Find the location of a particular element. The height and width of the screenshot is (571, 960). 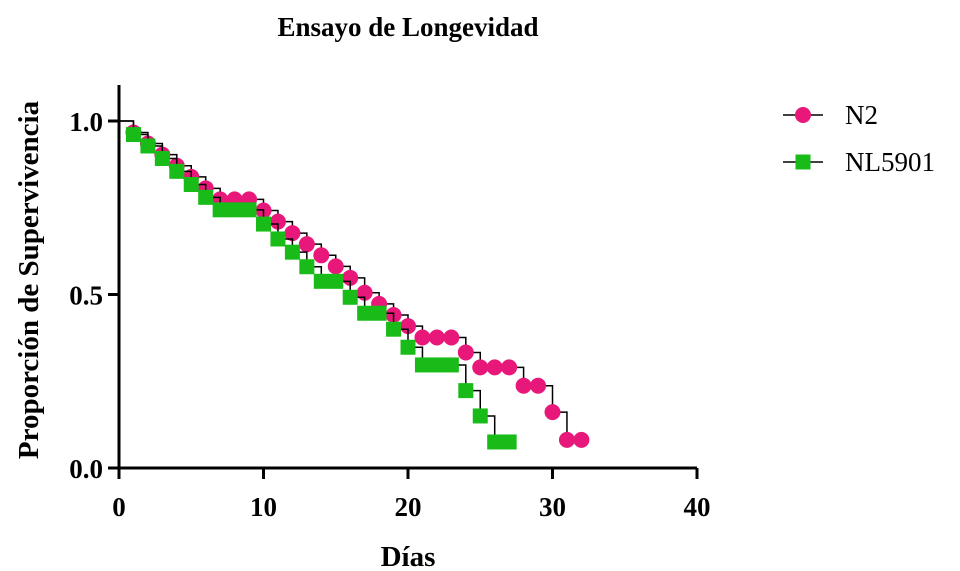

x-tick-label: 10 is located at coordinates (263, 507).